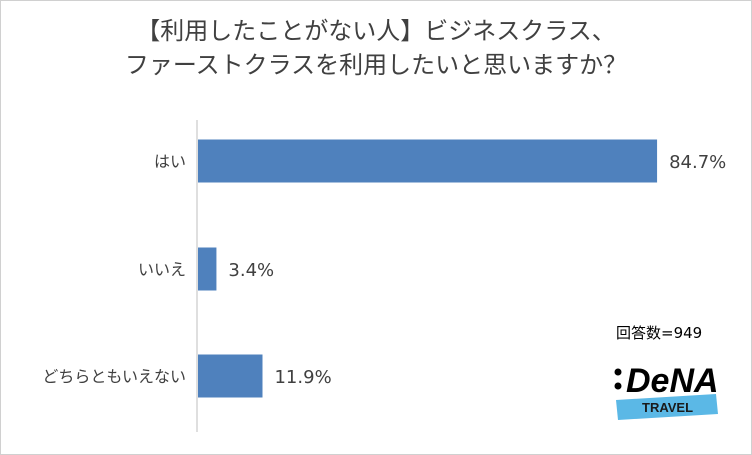  I want to click on respondent-count: 回答数=949, so click(659, 333).